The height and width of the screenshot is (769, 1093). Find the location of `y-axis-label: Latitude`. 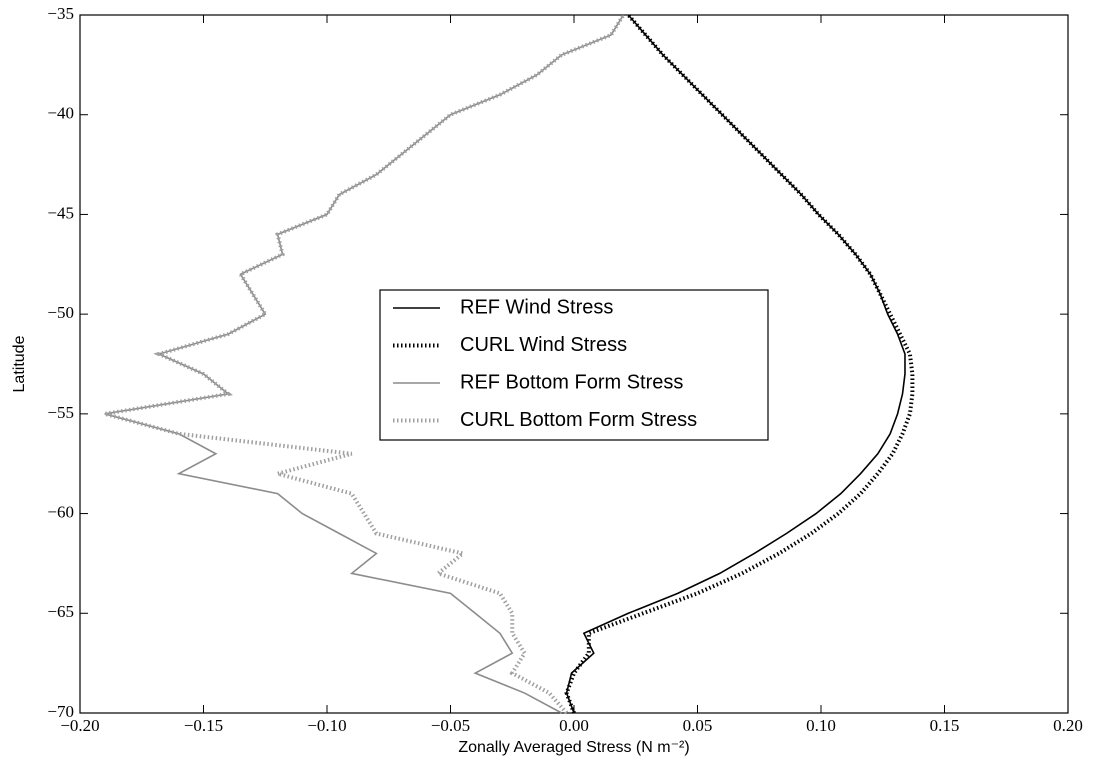

y-axis-label: Latitude is located at coordinates (19, 363).